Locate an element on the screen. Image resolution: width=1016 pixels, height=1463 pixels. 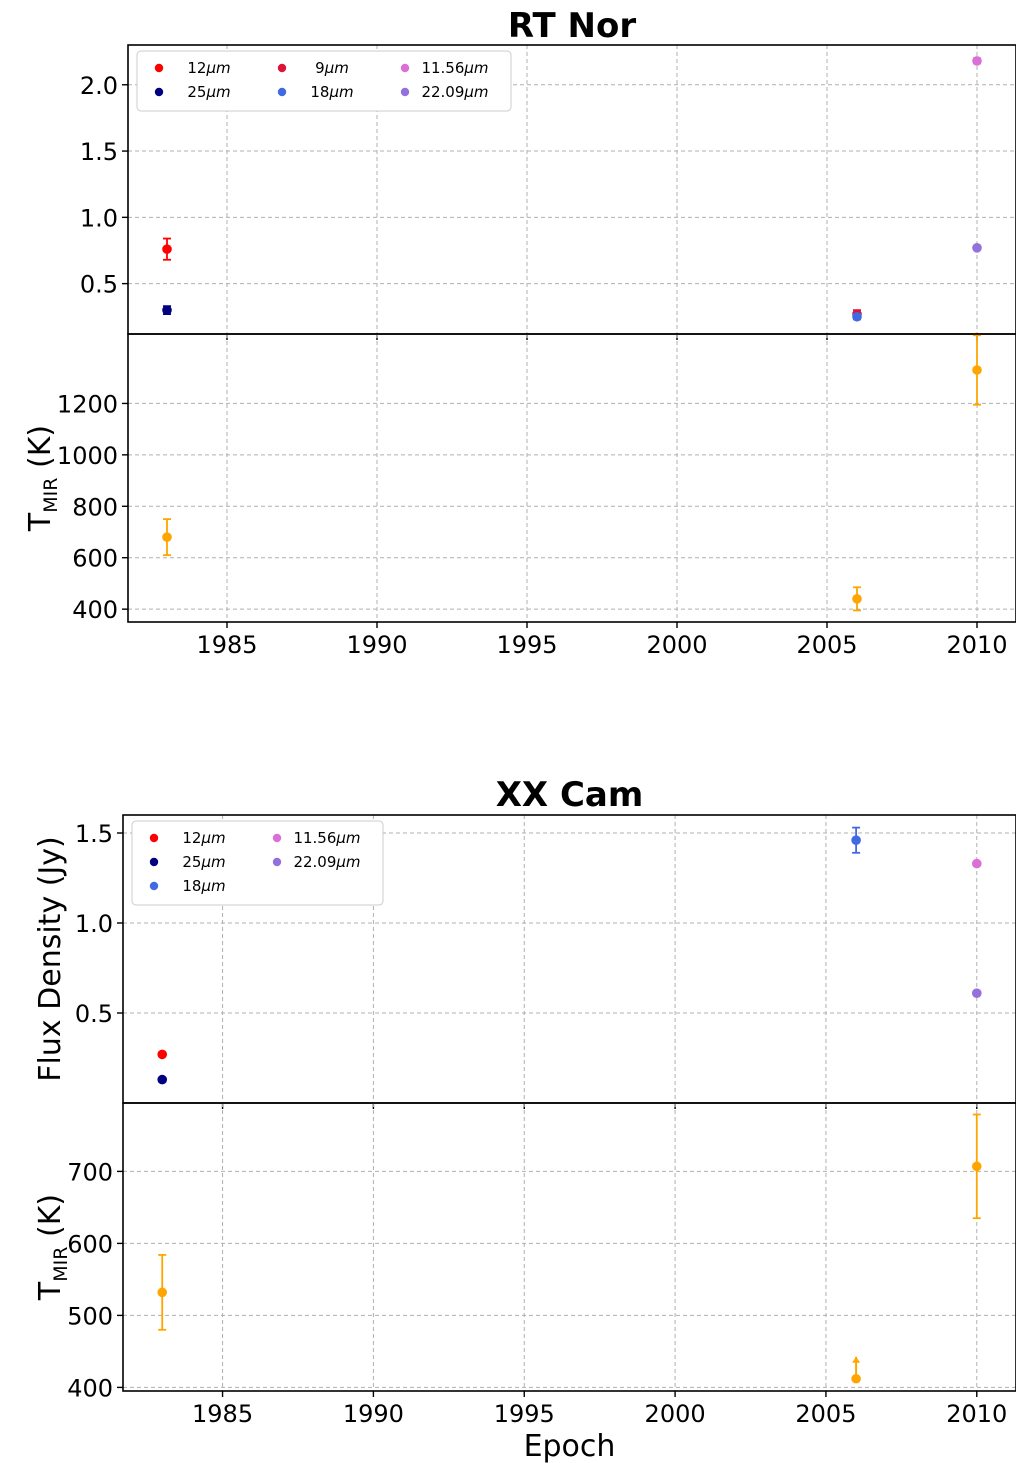
y-axis-label: Flux Density (Jy) is located at coordinates (50, 959).